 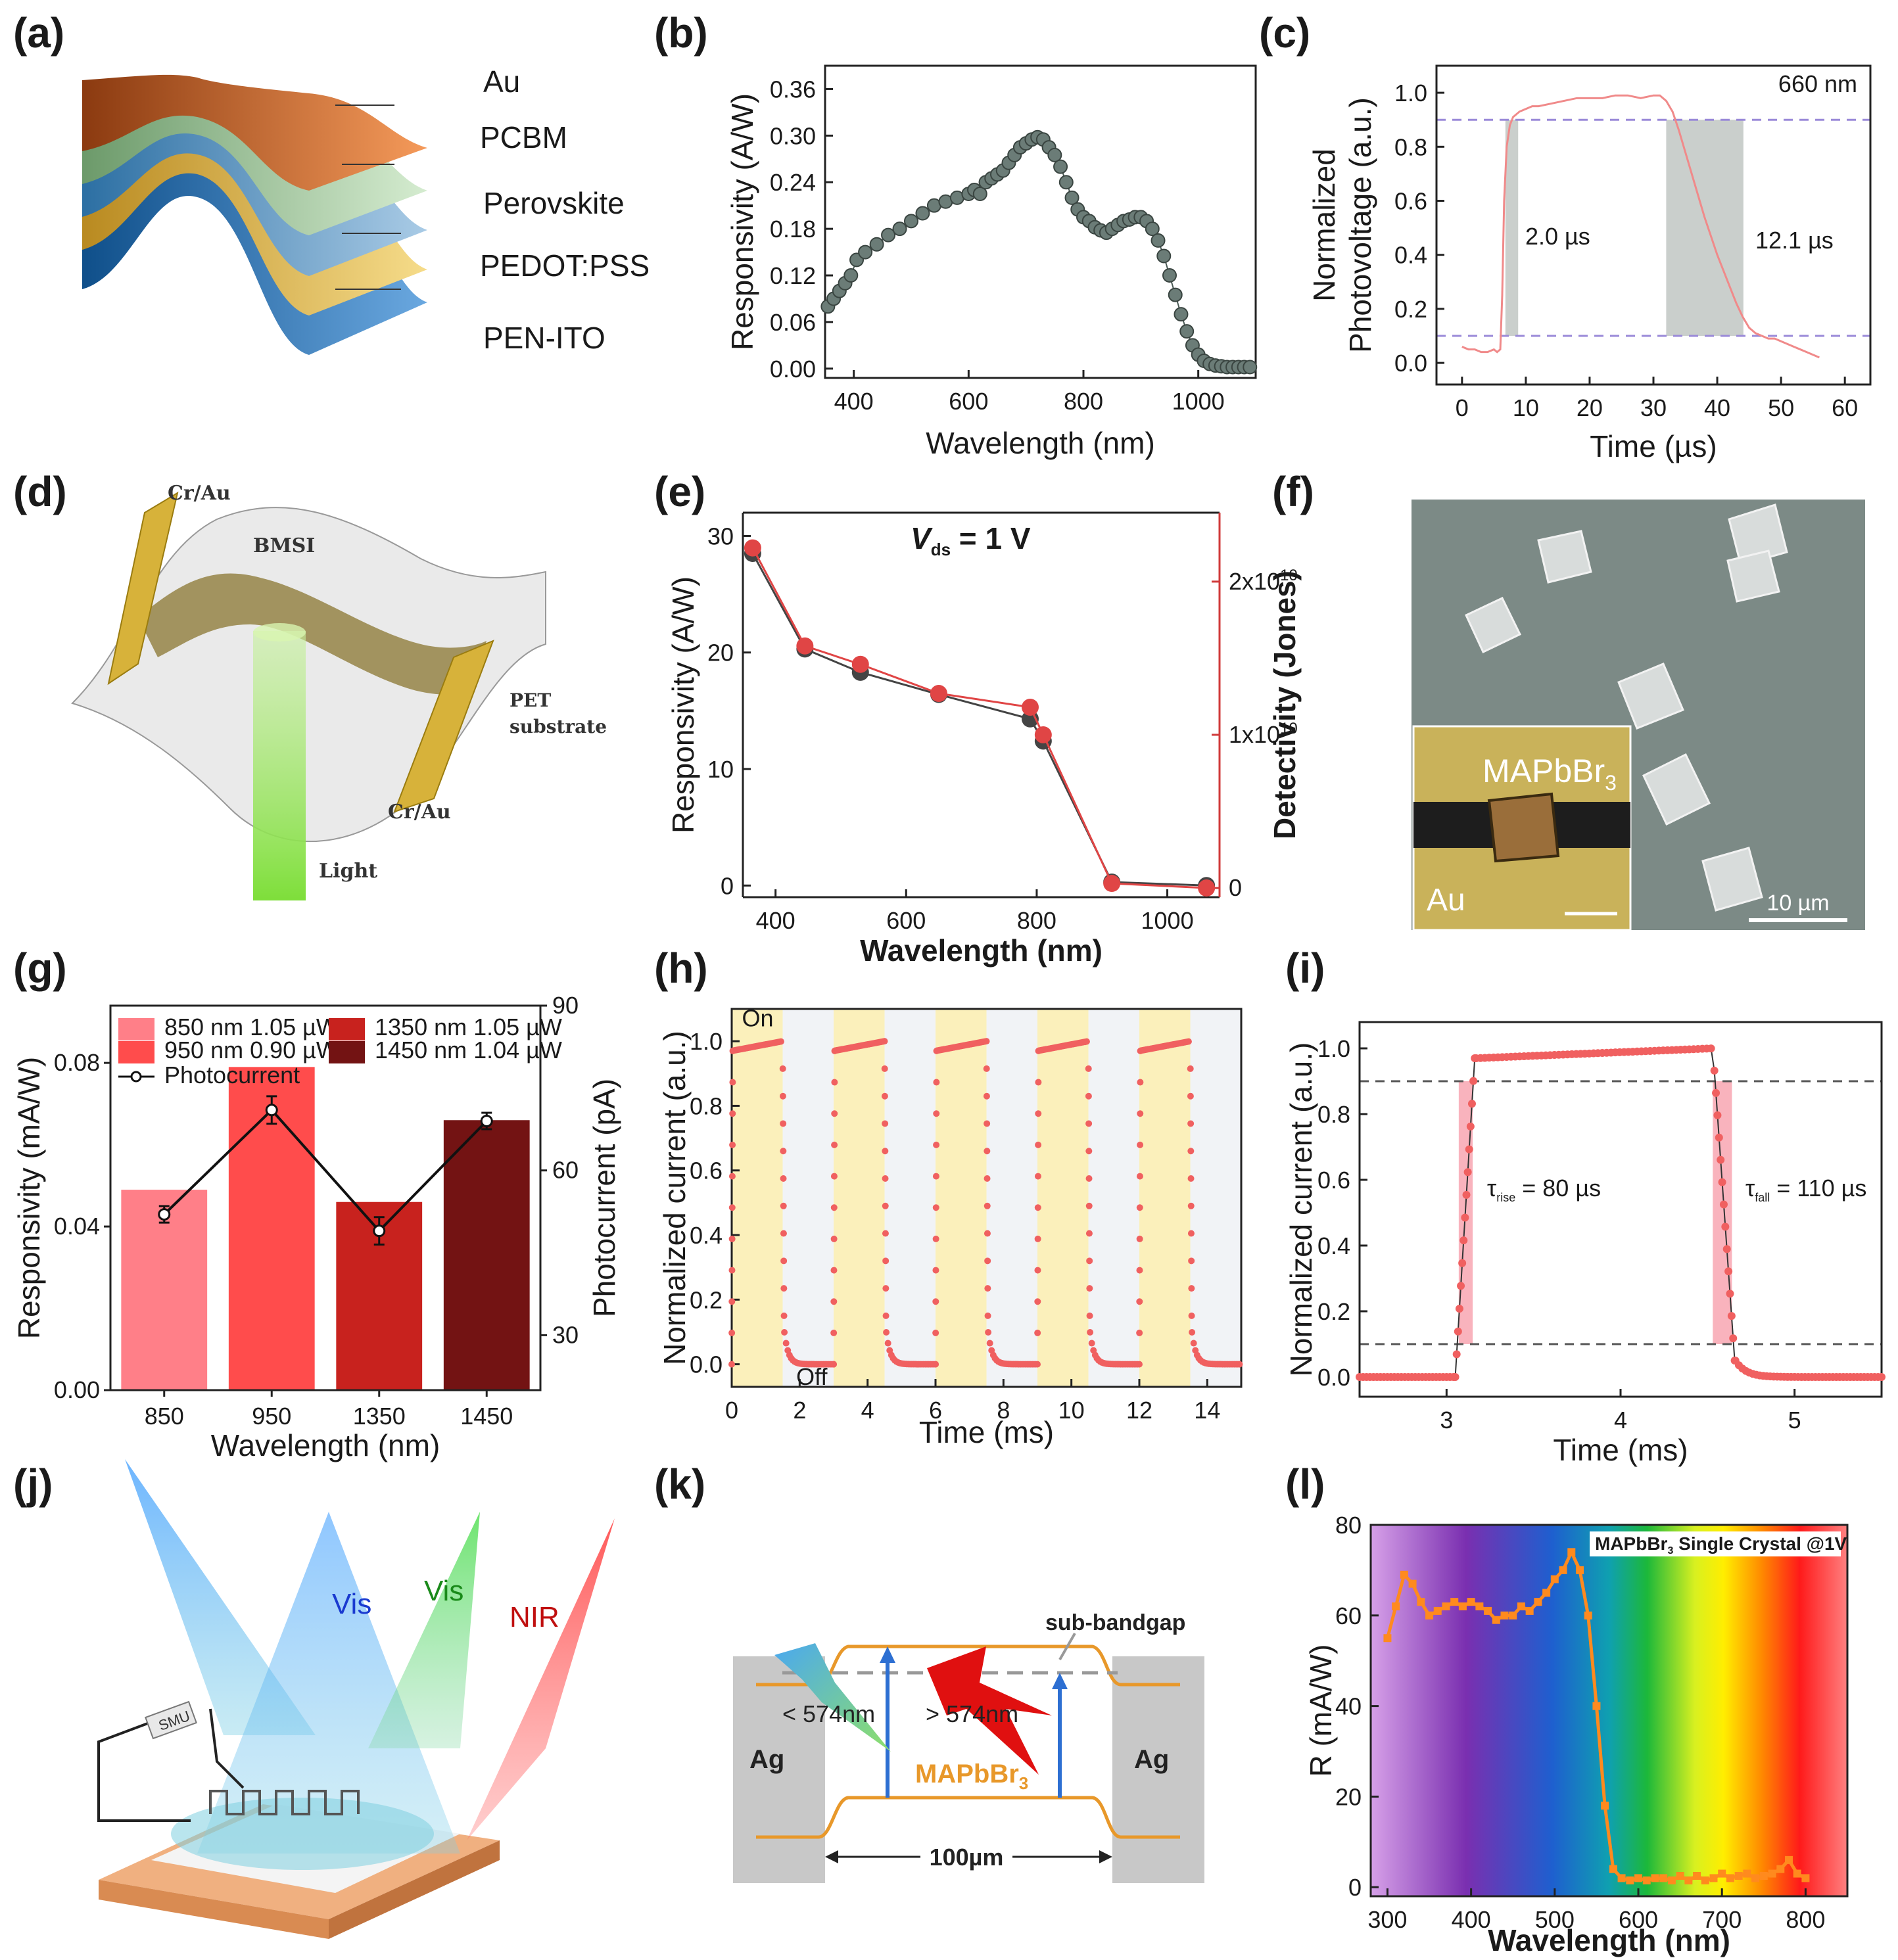 What do you see at coordinates (565, 1334) in the screenshot?
I see `right-tick-label: 30` at bounding box center [565, 1334].